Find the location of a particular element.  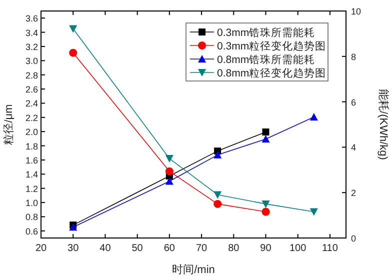

y-tick-label: 1.6 is located at coordinates (31, 160).